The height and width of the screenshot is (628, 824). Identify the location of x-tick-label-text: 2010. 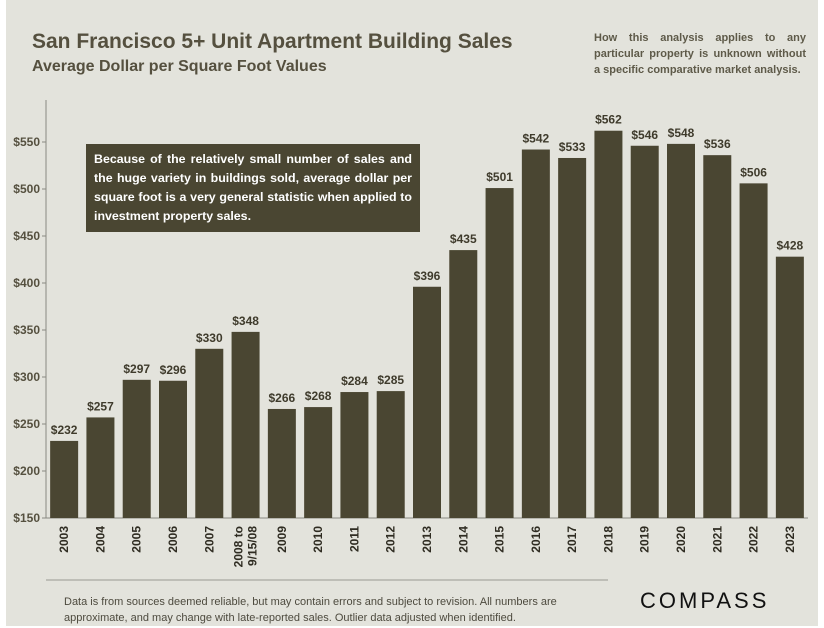
(318, 539).